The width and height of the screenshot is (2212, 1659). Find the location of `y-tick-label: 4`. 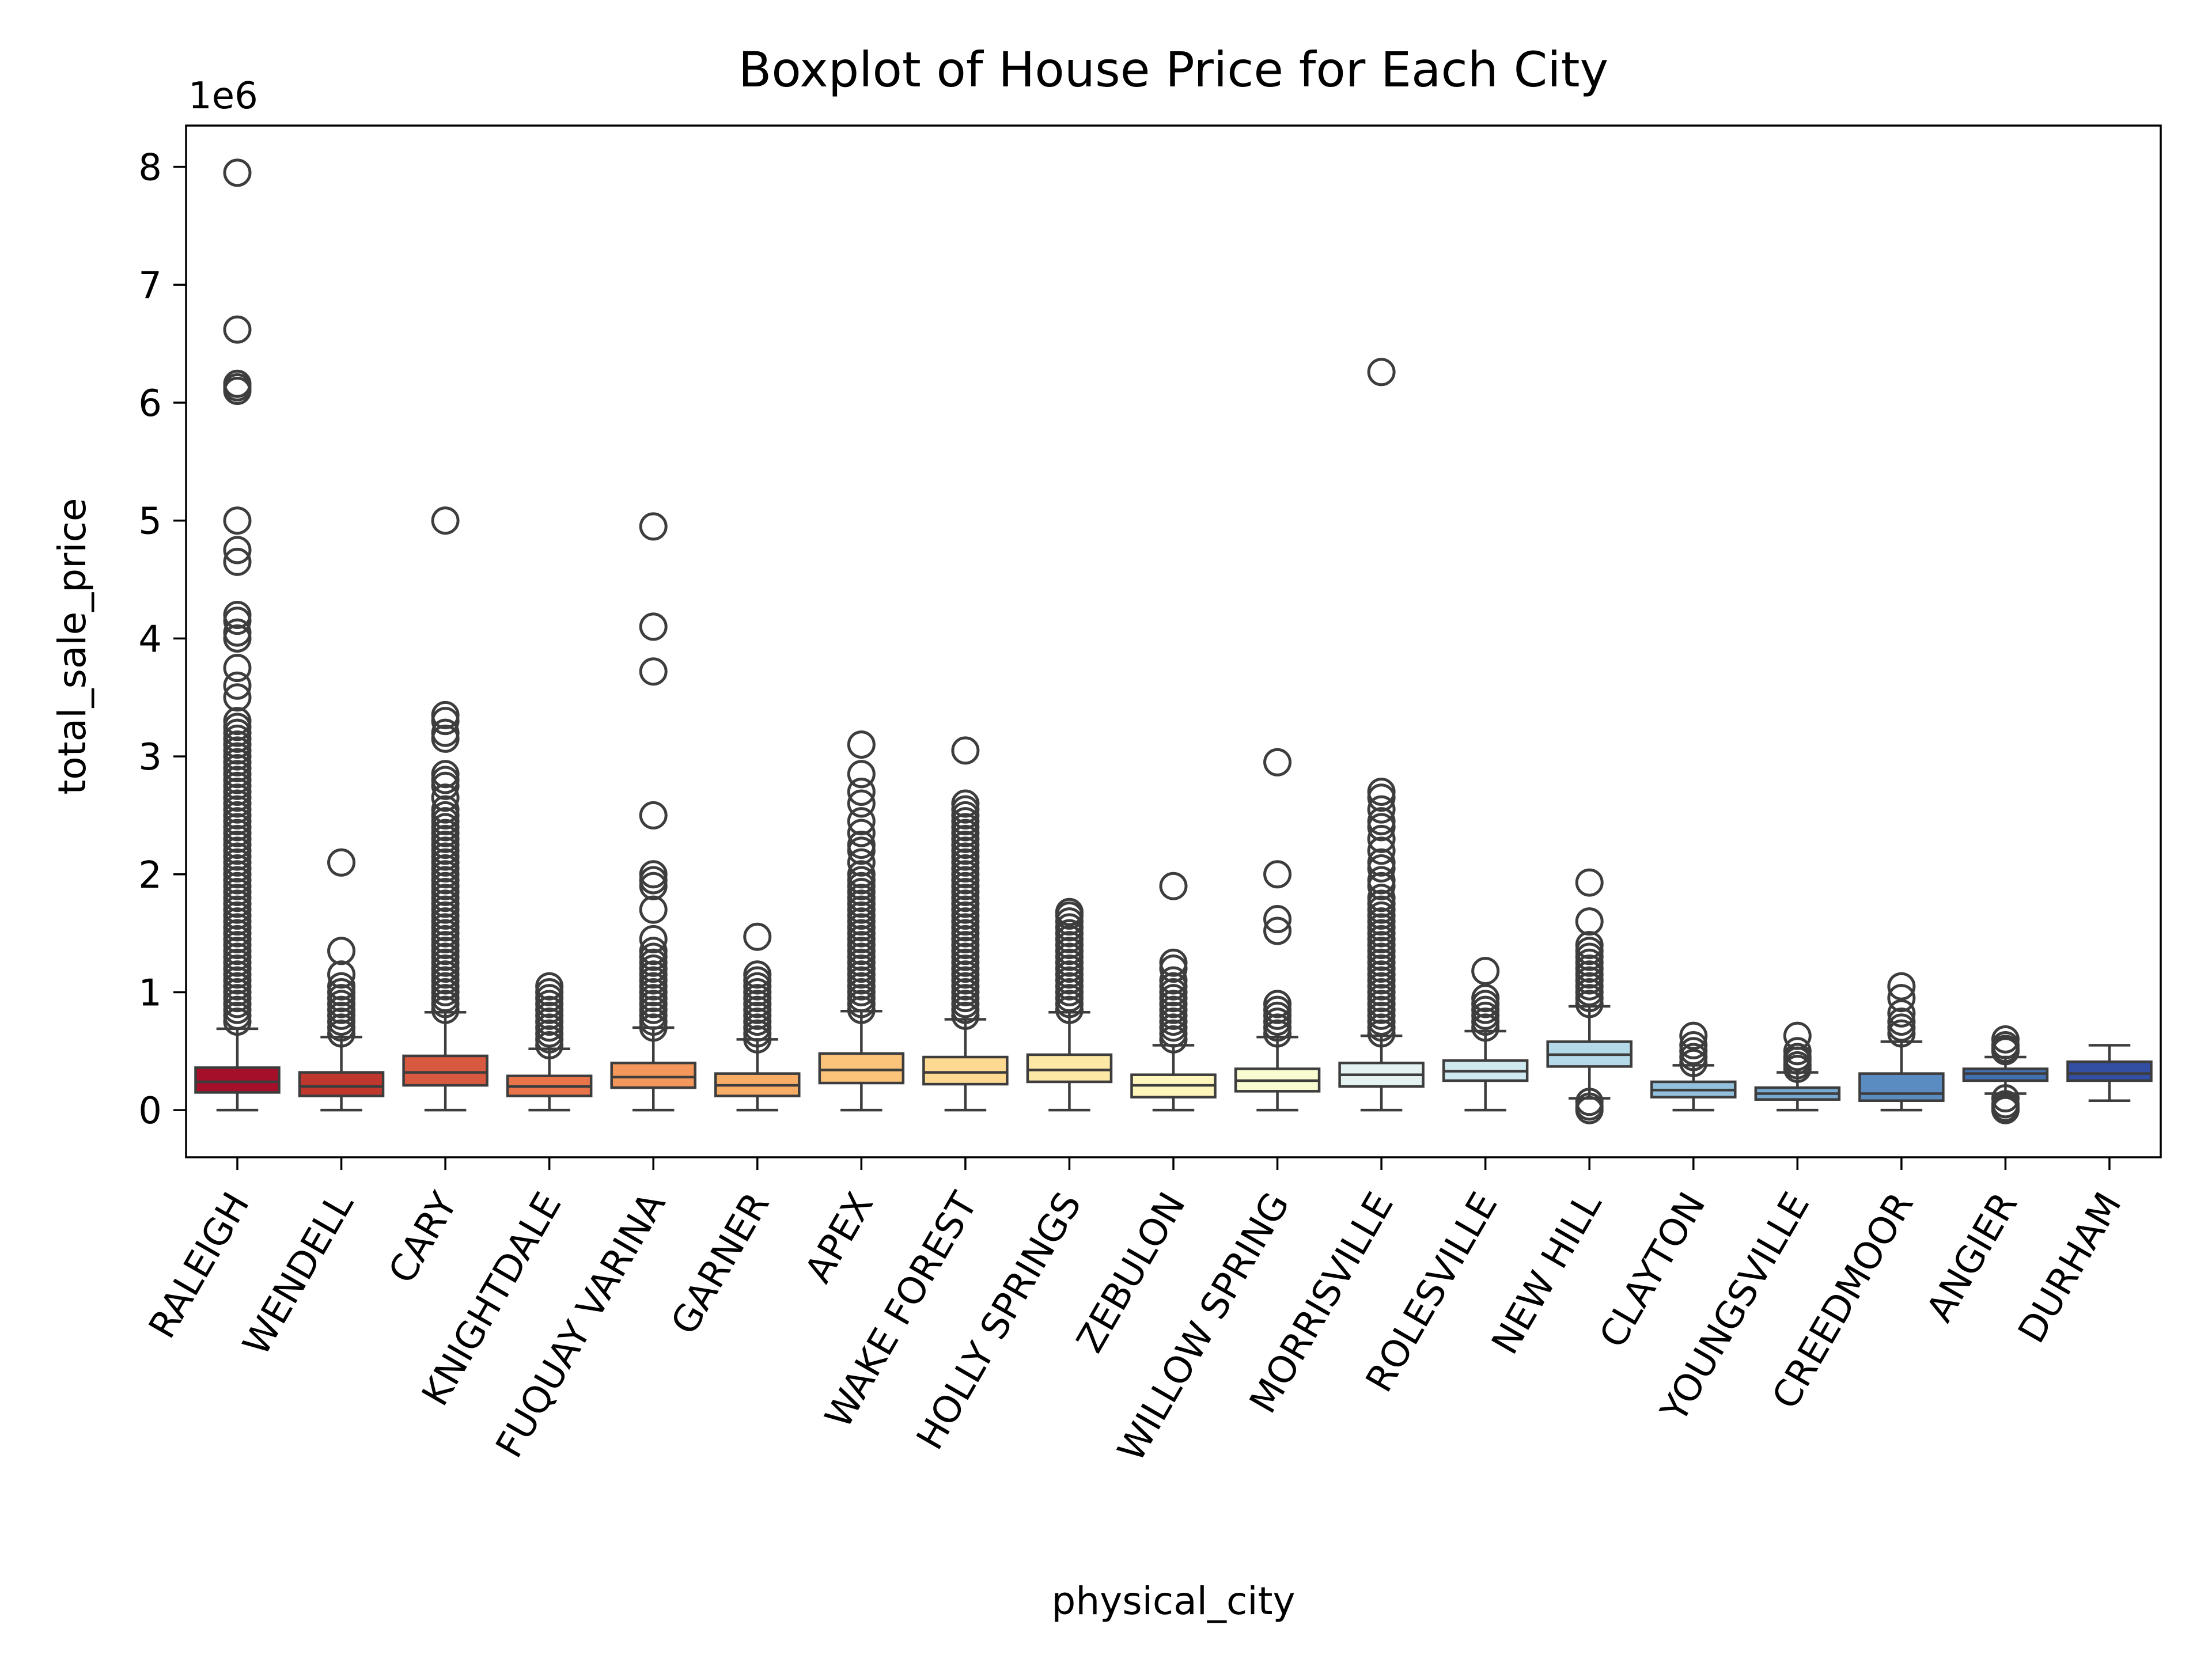

y-tick-label: 4 is located at coordinates (150, 639).